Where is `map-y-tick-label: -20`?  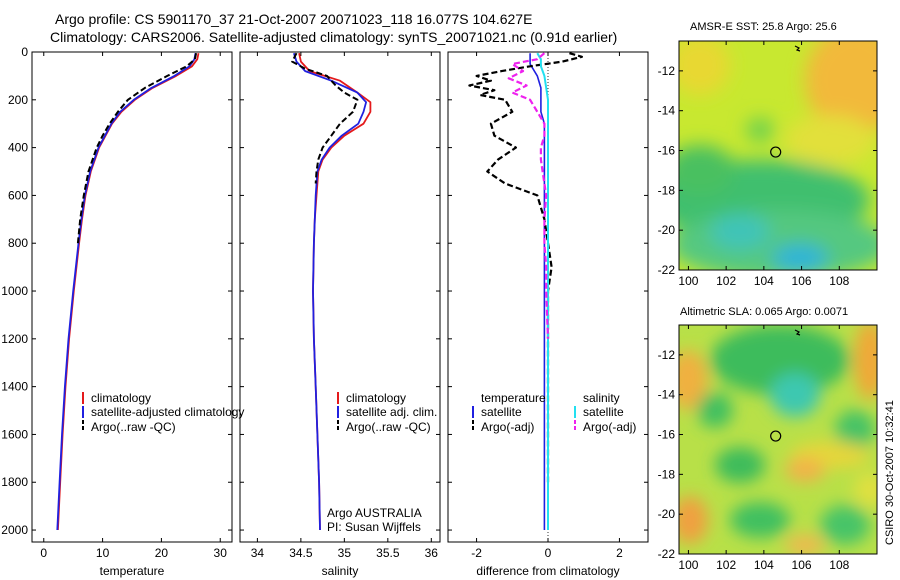
map-y-tick-label: -20 is located at coordinates (667, 230).